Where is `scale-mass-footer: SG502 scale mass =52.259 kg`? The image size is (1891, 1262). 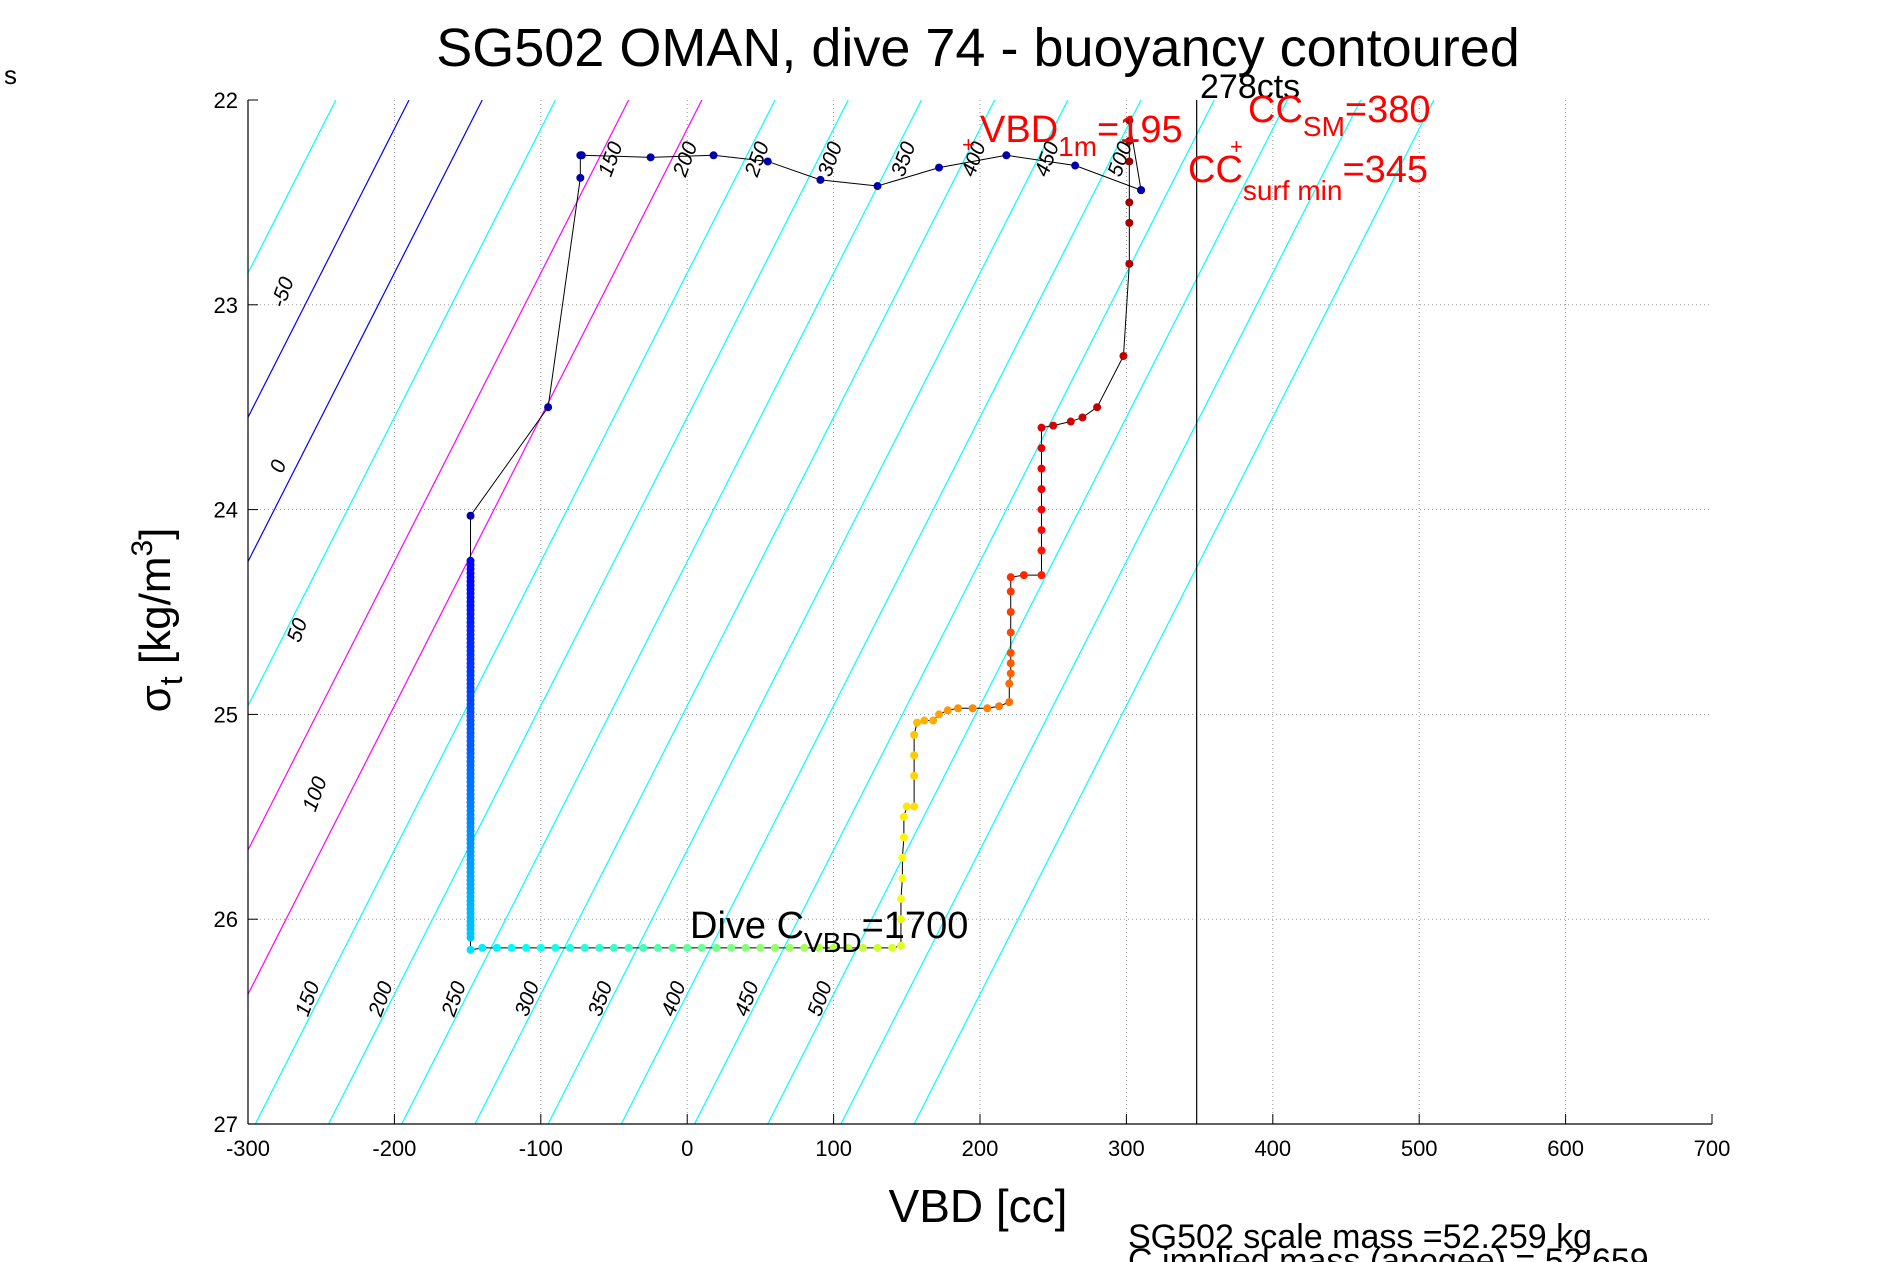 scale-mass-footer: SG502 scale mass =52.259 kg is located at coordinates (1360, 1237).